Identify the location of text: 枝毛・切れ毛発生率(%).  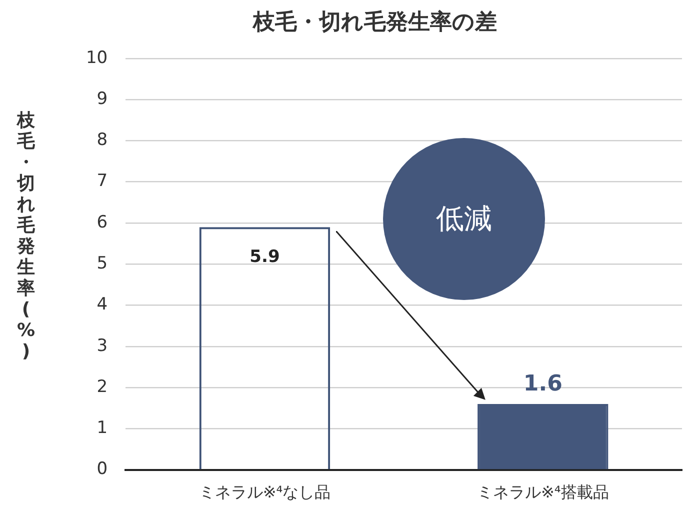
(26, 236).